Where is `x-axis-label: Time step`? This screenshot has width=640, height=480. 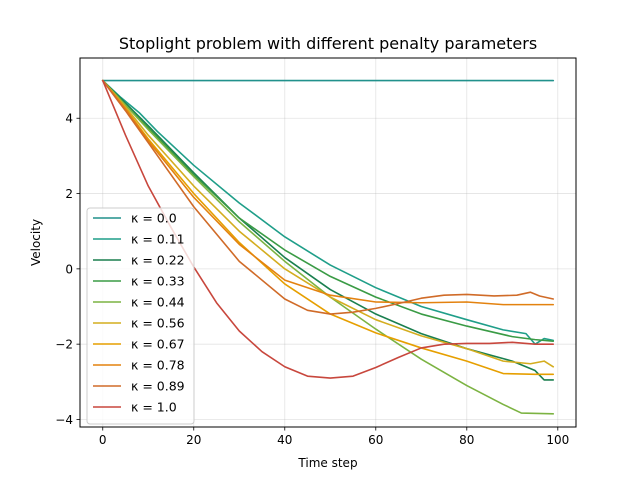 x-axis-label: Time step is located at coordinates (327, 463).